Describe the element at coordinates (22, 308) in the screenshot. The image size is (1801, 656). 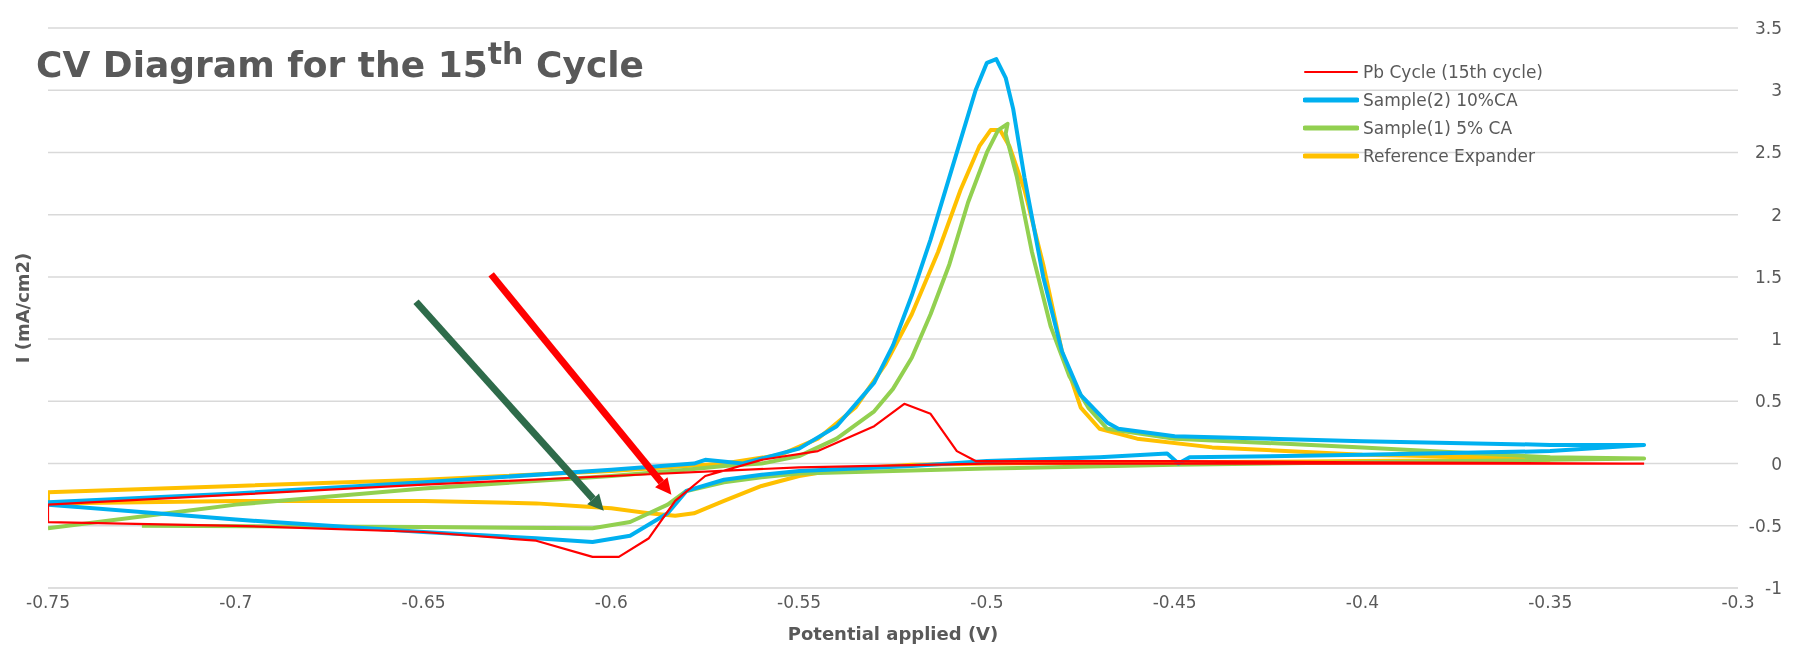
I see `y-axis-title: I (mA/cm2)` at that location.